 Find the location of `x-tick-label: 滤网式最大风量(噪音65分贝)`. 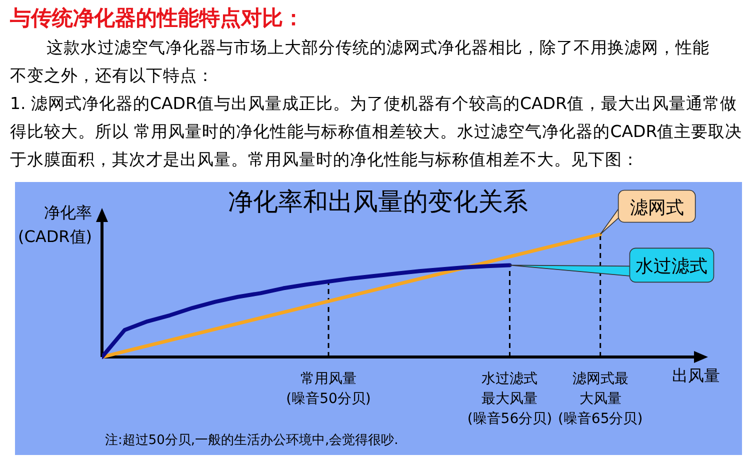

x-tick-label: 滤网式最大风量(噪音65分贝) is located at coordinates (600, 399).